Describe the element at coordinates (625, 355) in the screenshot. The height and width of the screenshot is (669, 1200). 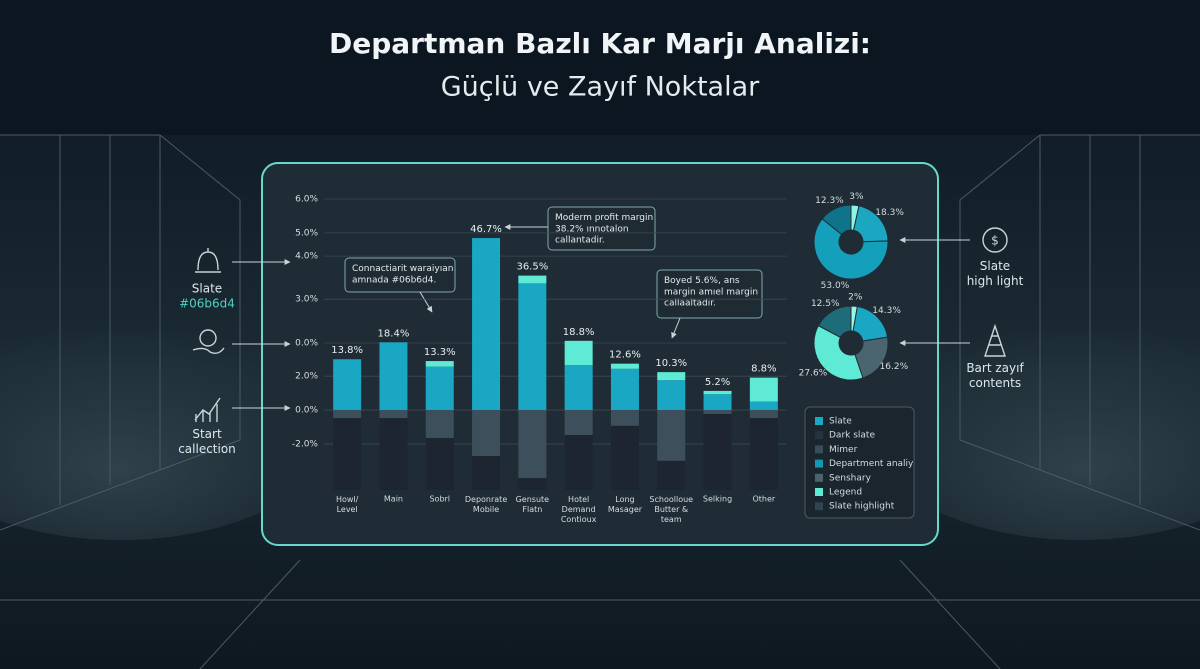
I see `value-label: 12.6%` at that location.